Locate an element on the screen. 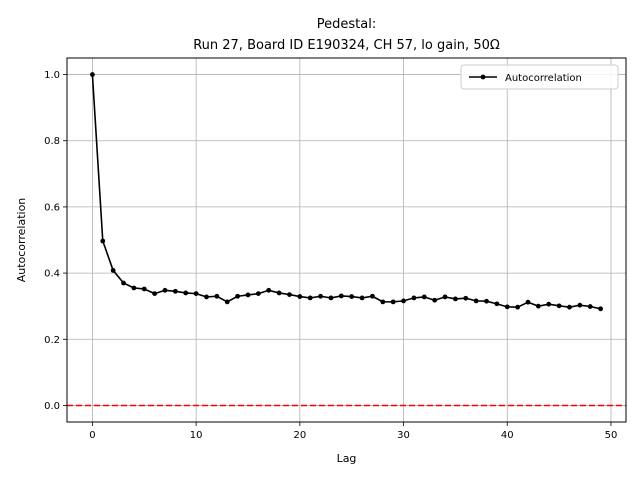  y-tick-label: 0.2 is located at coordinates (52, 340).